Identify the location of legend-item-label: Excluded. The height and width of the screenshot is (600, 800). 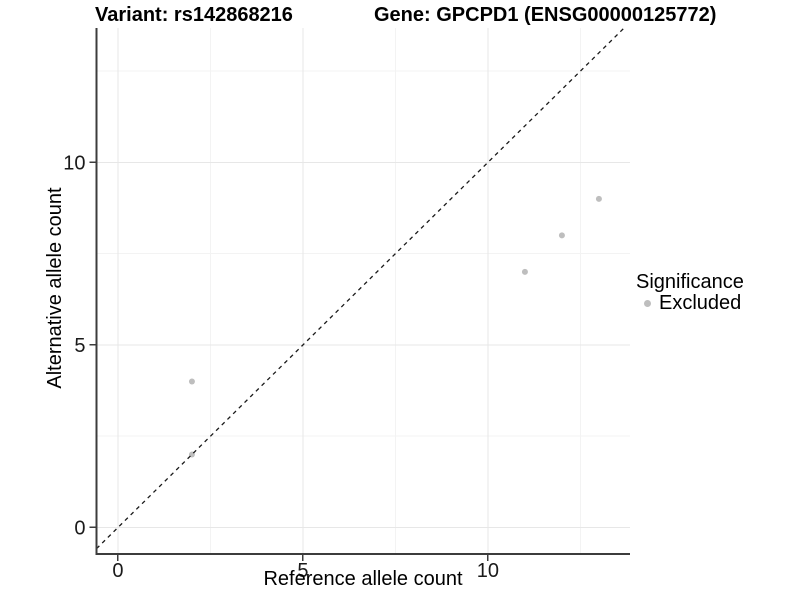
(700, 303).